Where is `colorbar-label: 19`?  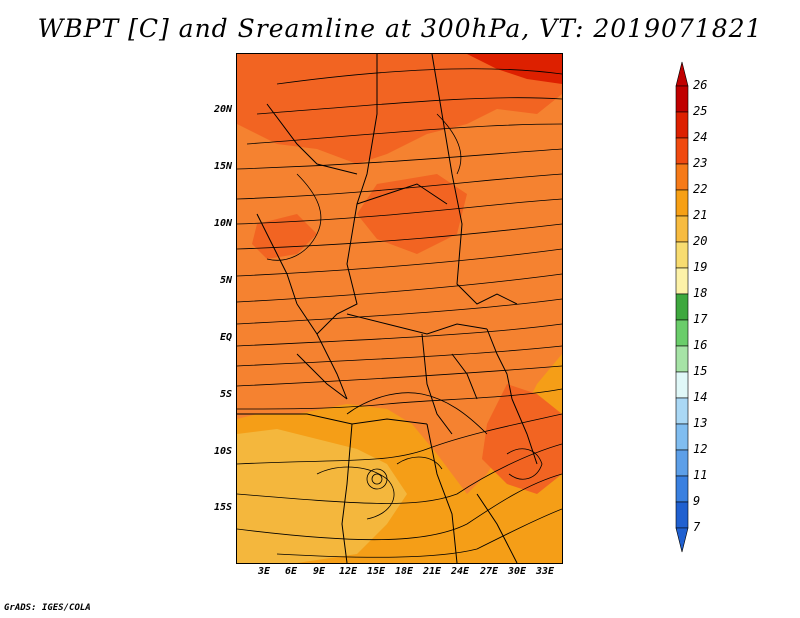 colorbar-label: 19 is located at coordinates (700, 267).